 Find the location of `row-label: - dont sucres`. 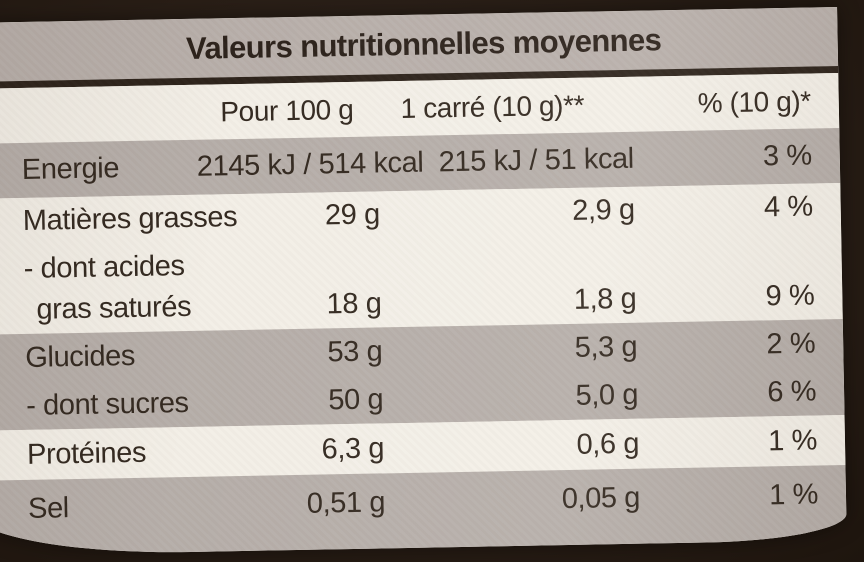

row-label: - dont sucres is located at coordinates (107, 404).